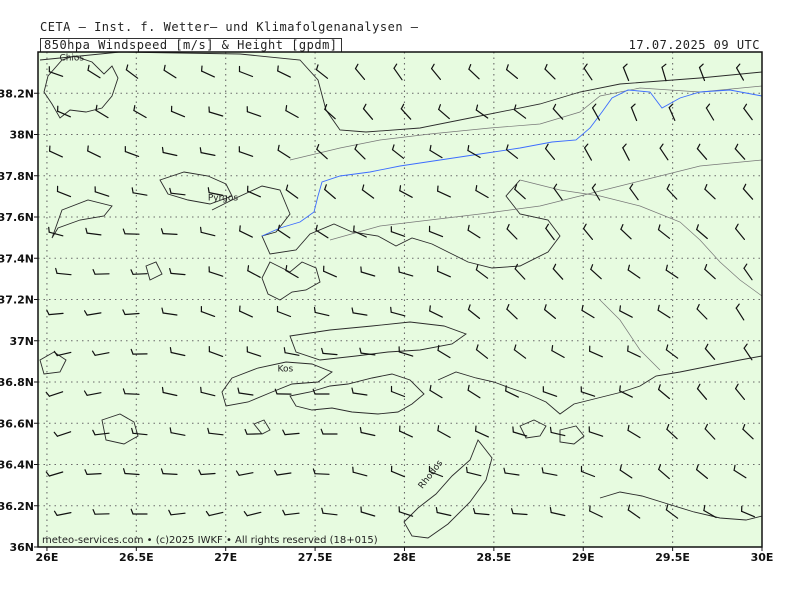 The image size is (800, 604). Describe the element at coordinates (21, 135) in the screenshot. I see `y-tick-label: 38N` at that location.